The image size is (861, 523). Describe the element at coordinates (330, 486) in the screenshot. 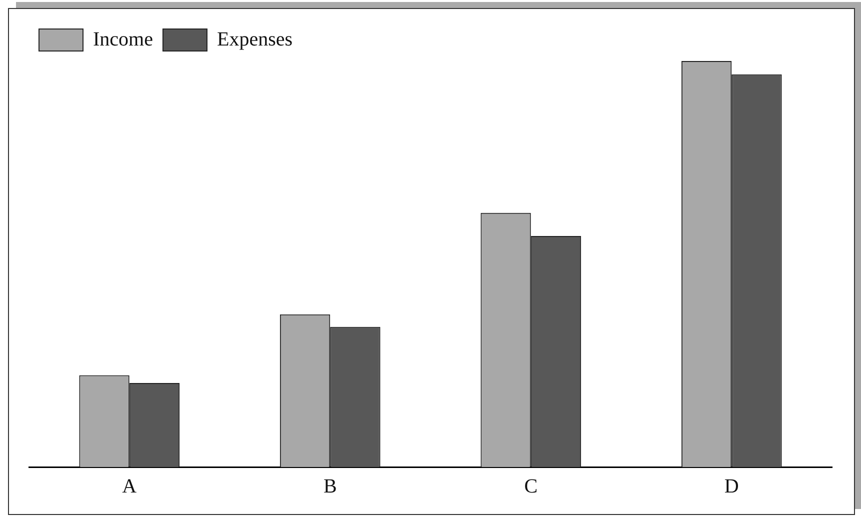

I see `x-tick-label: B` at that location.